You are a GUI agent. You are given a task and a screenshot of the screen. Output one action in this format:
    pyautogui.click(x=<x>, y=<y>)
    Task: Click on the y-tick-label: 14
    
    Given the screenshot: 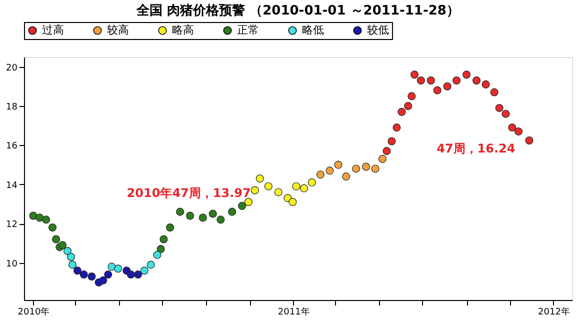 What is the action you would take?
    pyautogui.click(x=12, y=185)
    